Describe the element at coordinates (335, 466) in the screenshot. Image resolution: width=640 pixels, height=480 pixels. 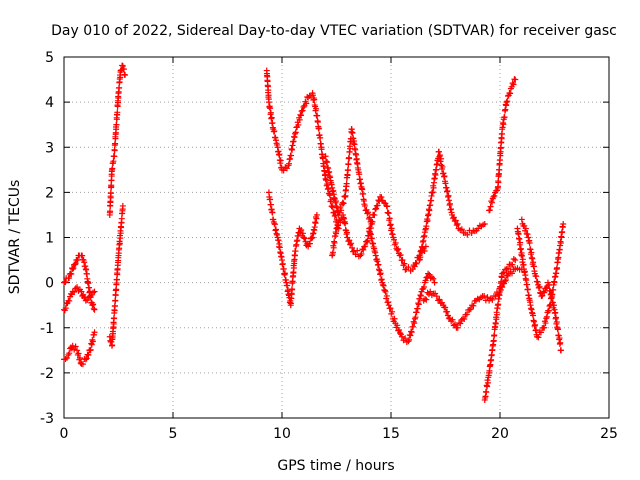
I see `x-axis-label: GPS time / hours` at that location.